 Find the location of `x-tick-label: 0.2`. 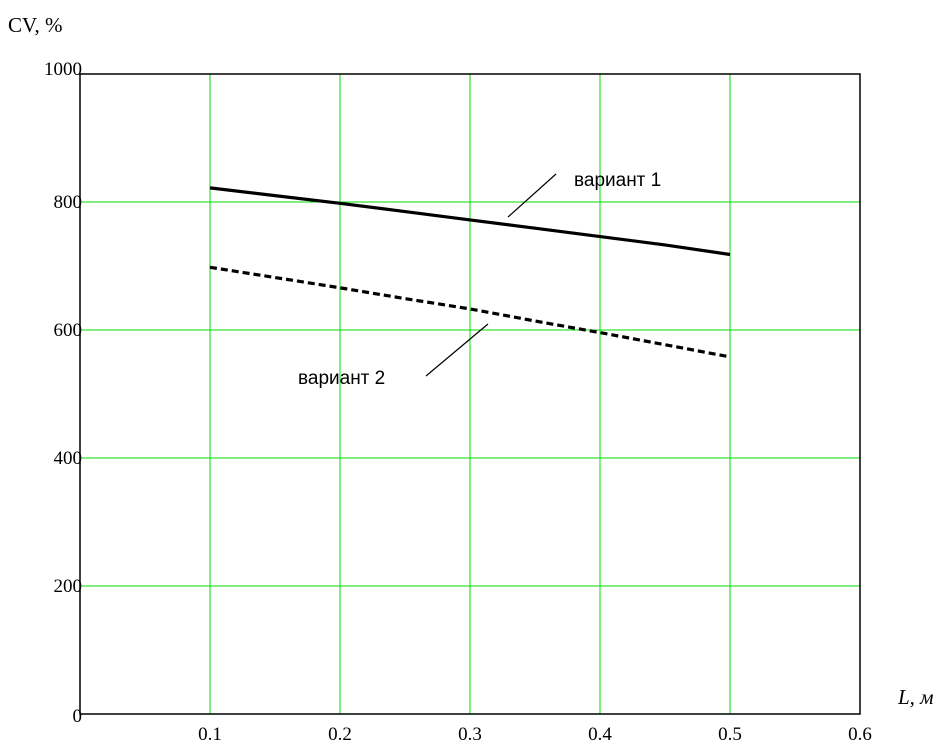

x-tick-label: 0.2 is located at coordinates (340, 734).